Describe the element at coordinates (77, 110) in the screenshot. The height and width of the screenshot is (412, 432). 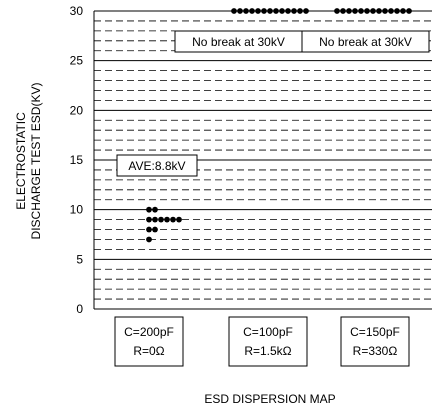
I see `y-tick-label: 20` at that location.